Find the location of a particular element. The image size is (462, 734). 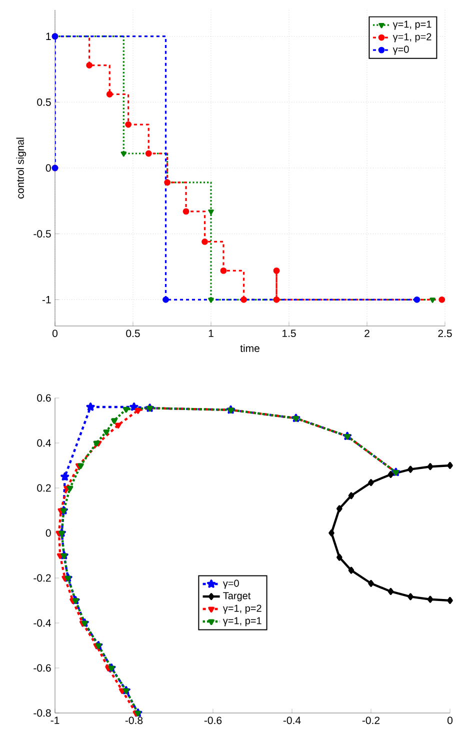

x-tick-label: -0.8 is located at coordinates (134, 720).